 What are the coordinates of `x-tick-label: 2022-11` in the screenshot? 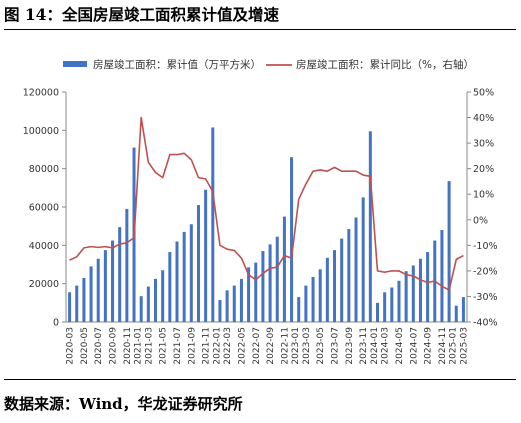 It's located at (285, 346).